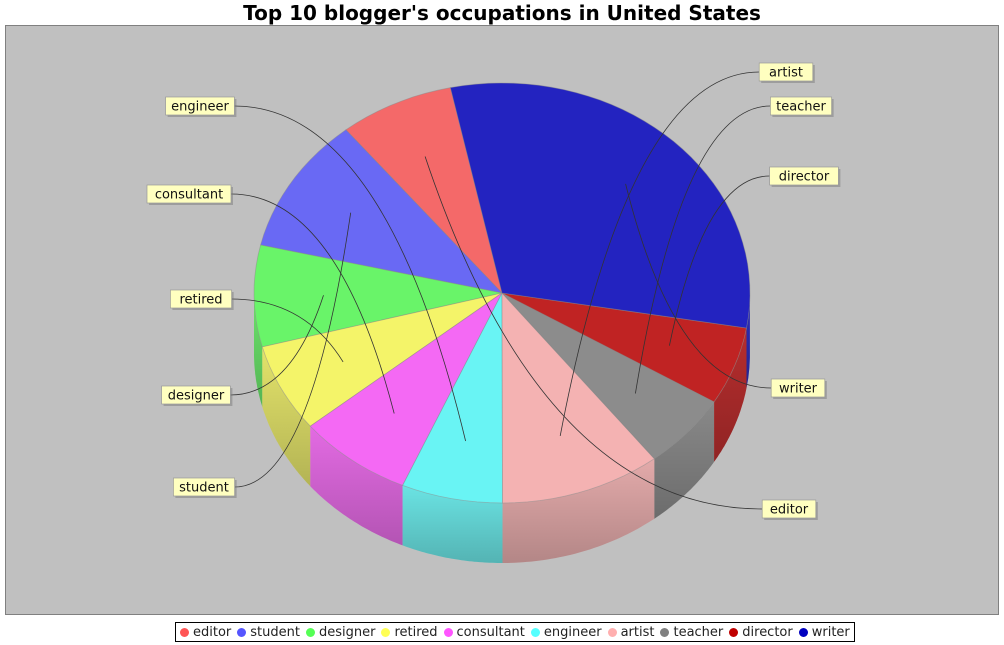  I want to click on legend-item-retired: retired, so click(409, 632).